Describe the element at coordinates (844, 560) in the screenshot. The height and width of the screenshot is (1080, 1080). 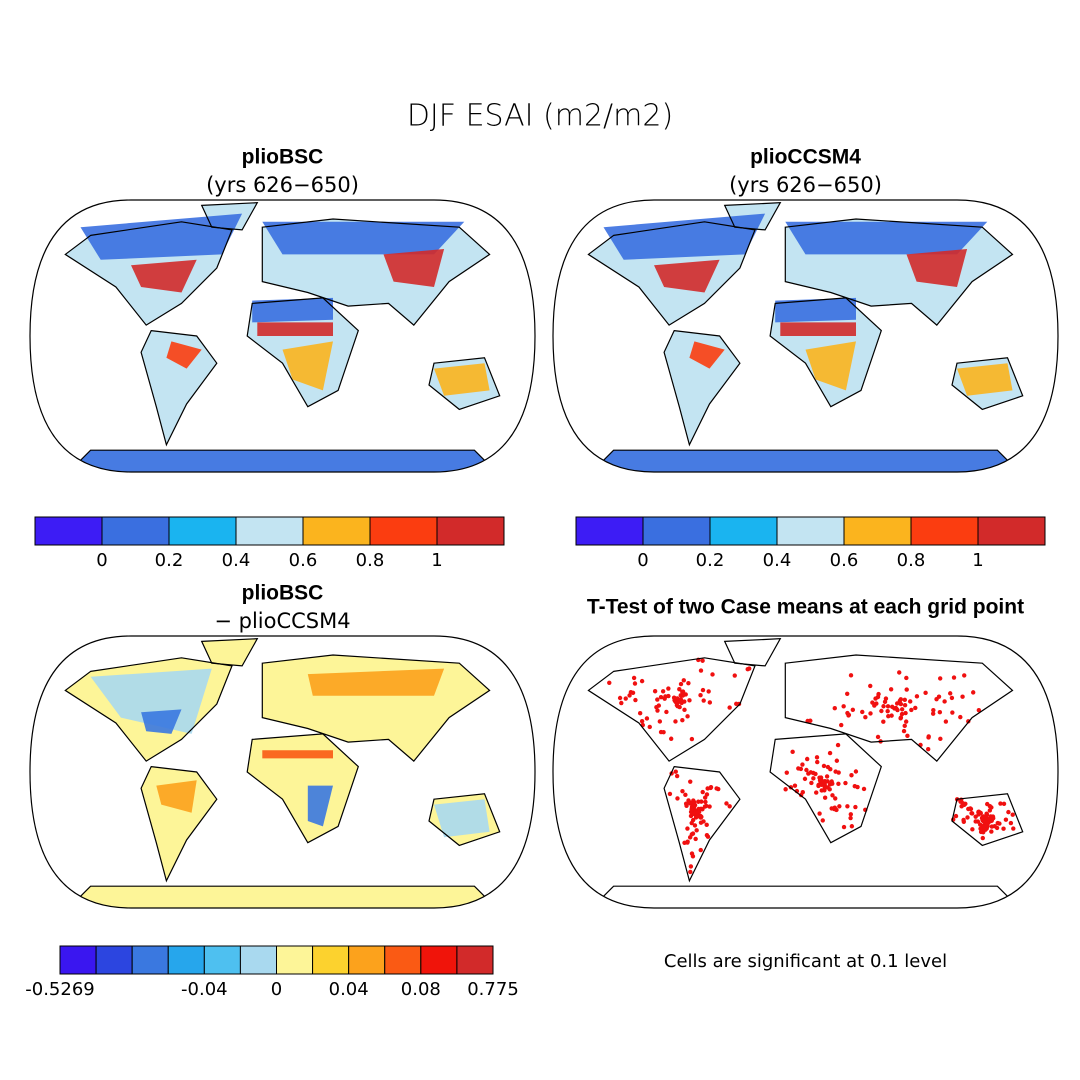
I see `colorbar-label: 0.6` at that location.